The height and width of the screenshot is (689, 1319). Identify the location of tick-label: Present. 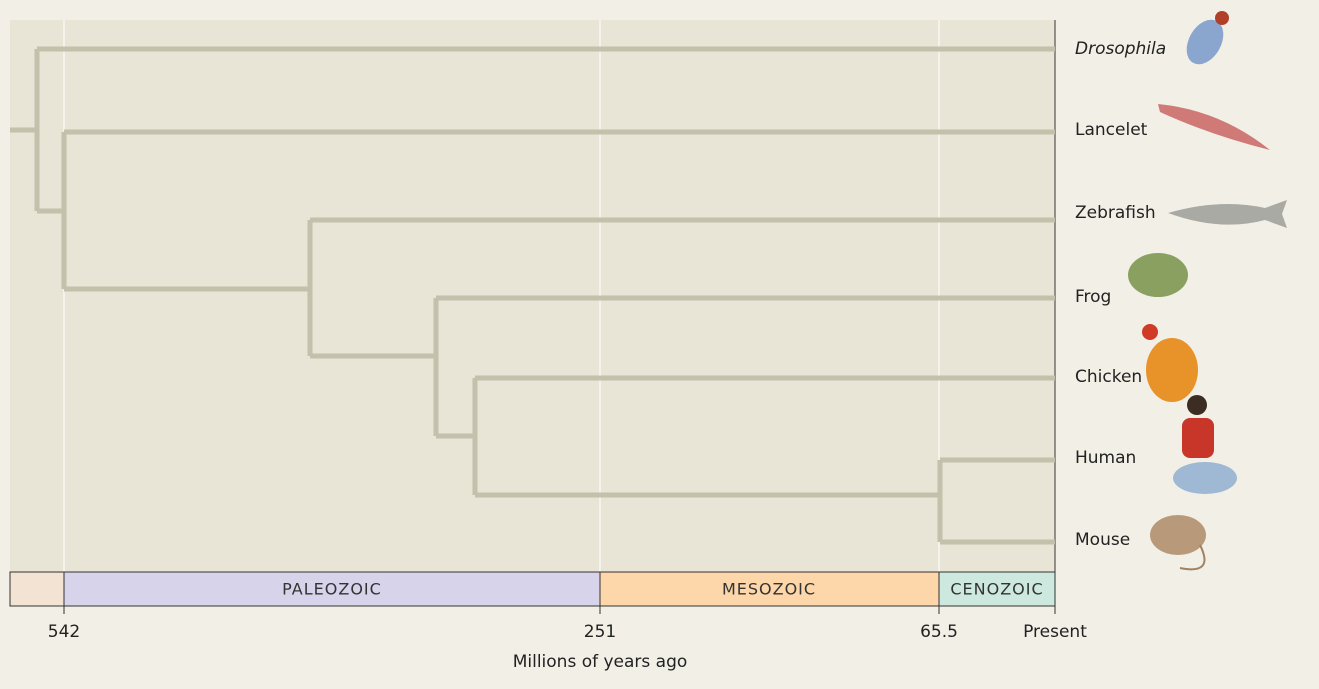
(1055, 632).